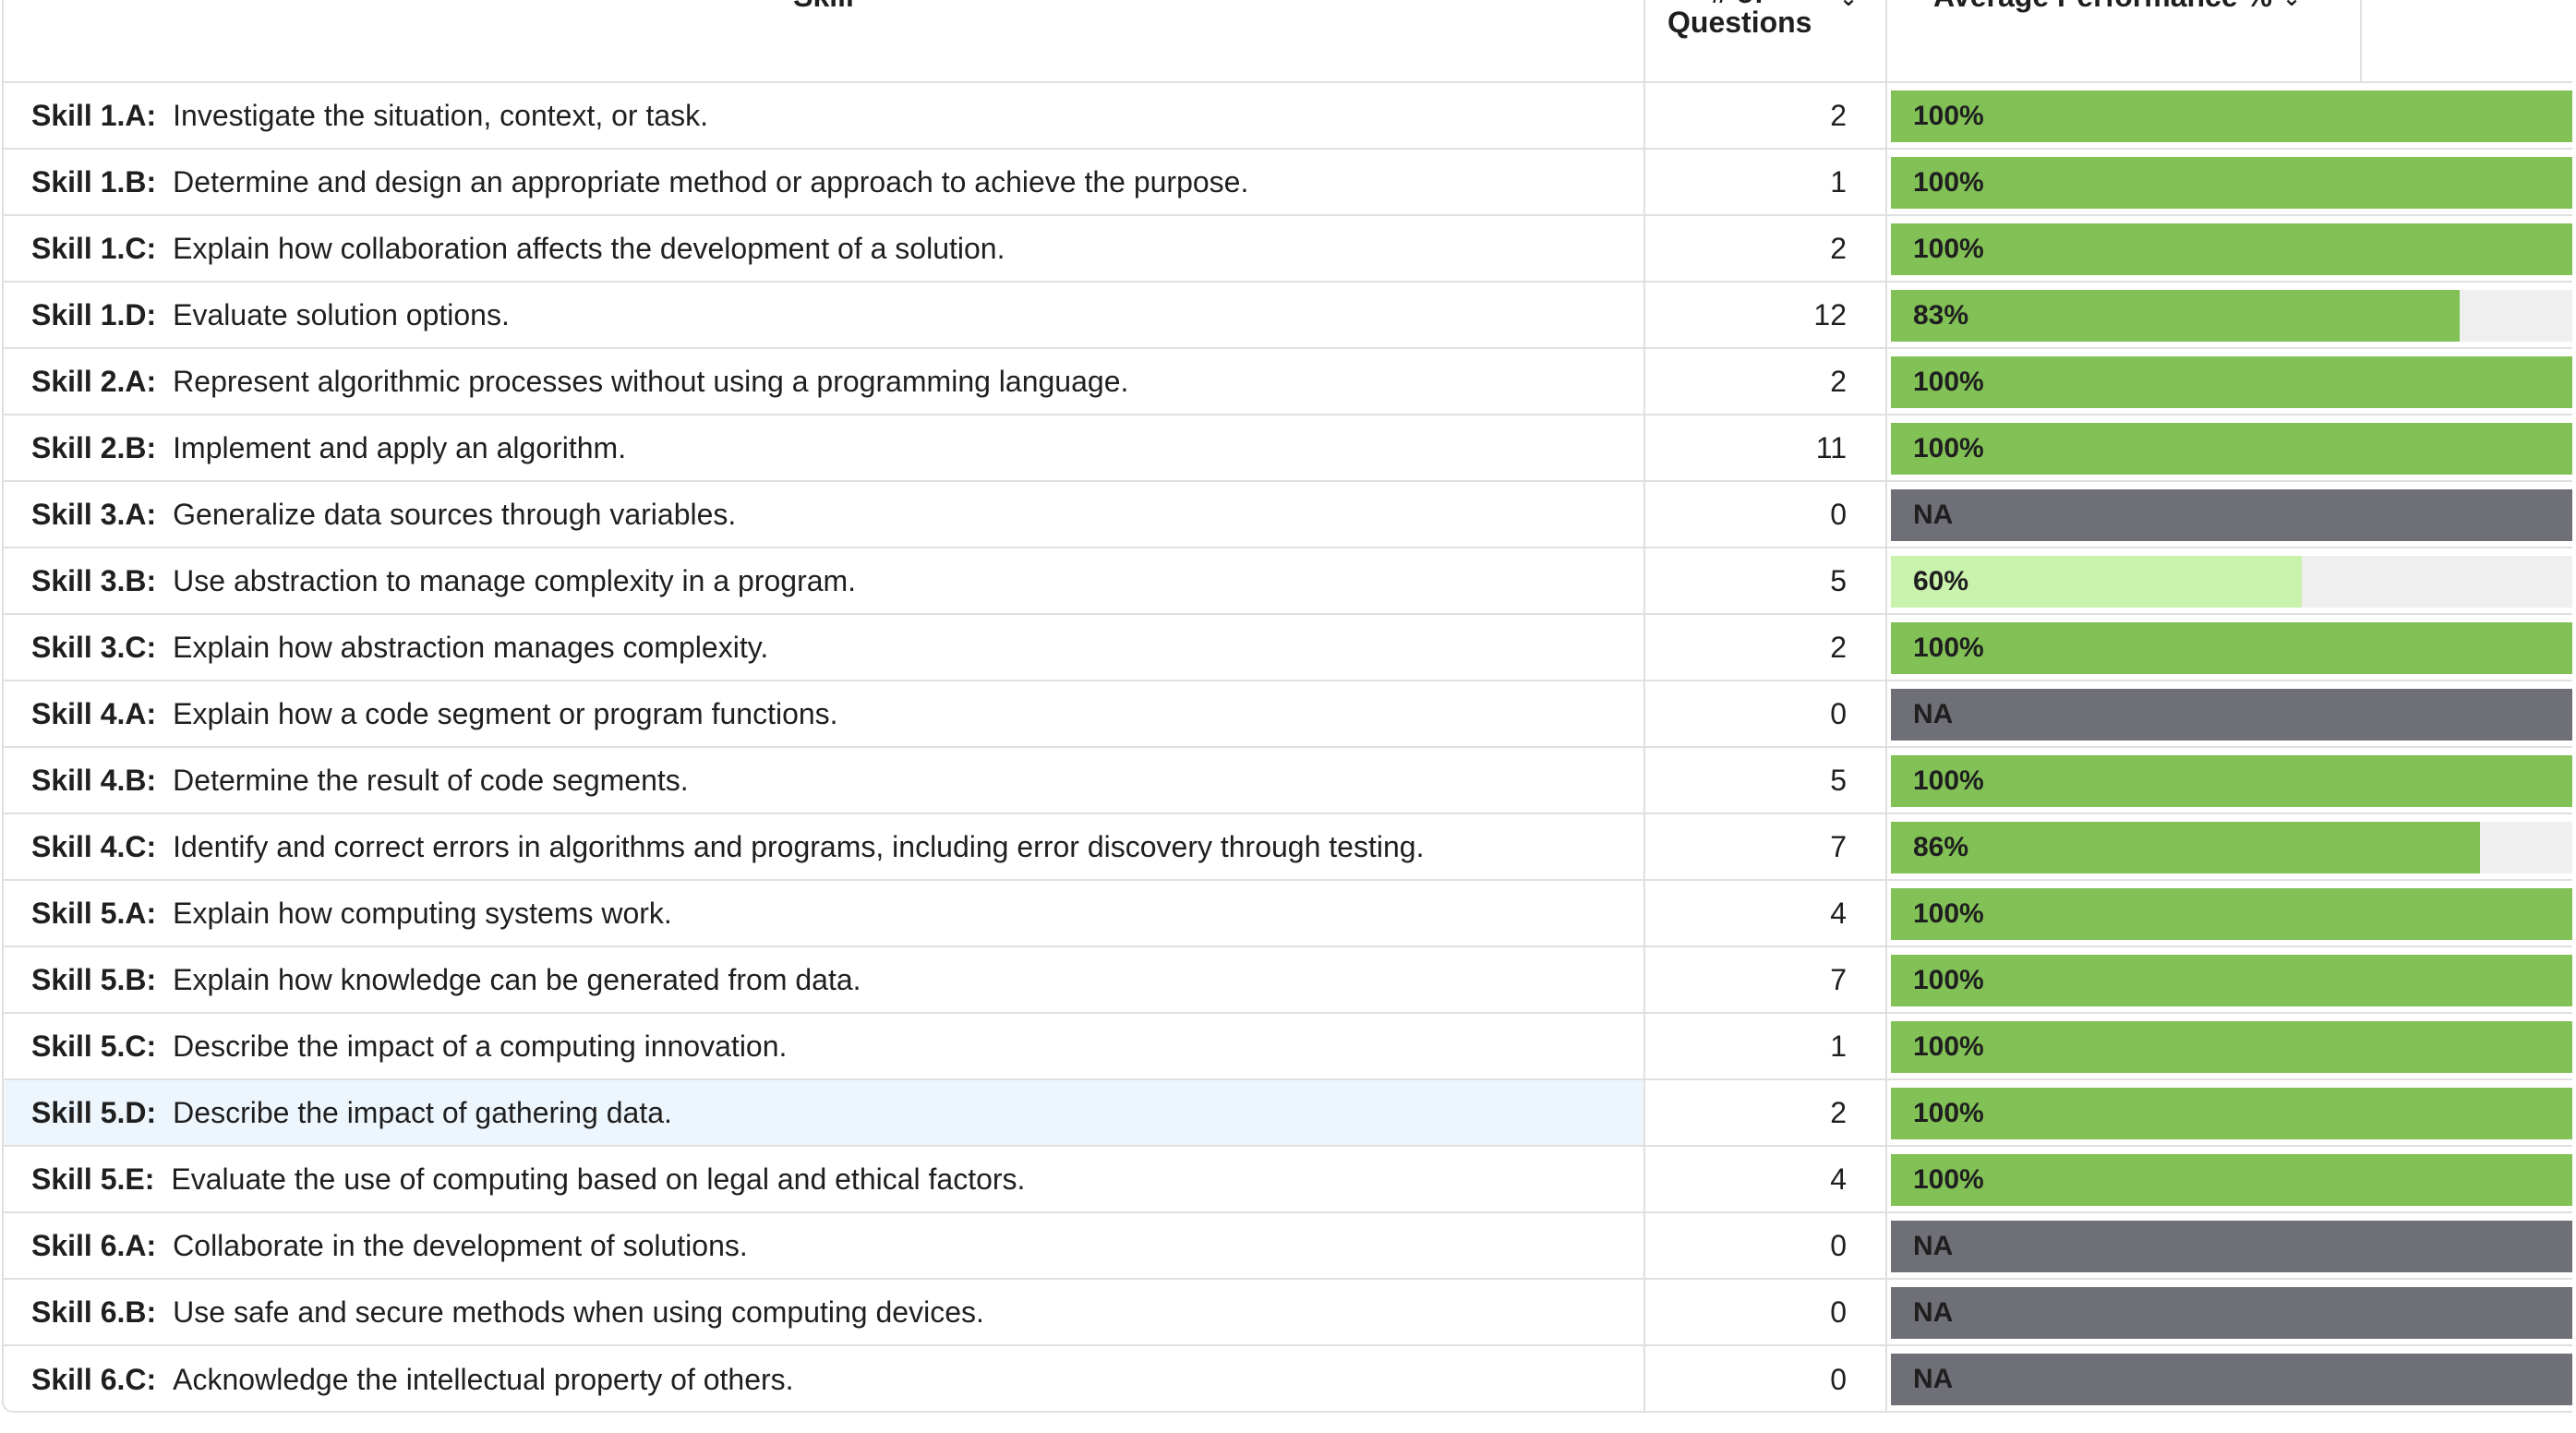 The height and width of the screenshot is (1433, 2576). What do you see at coordinates (1941, 847) in the screenshot?
I see `performance-percent: 86%` at bounding box center [1941, 847].